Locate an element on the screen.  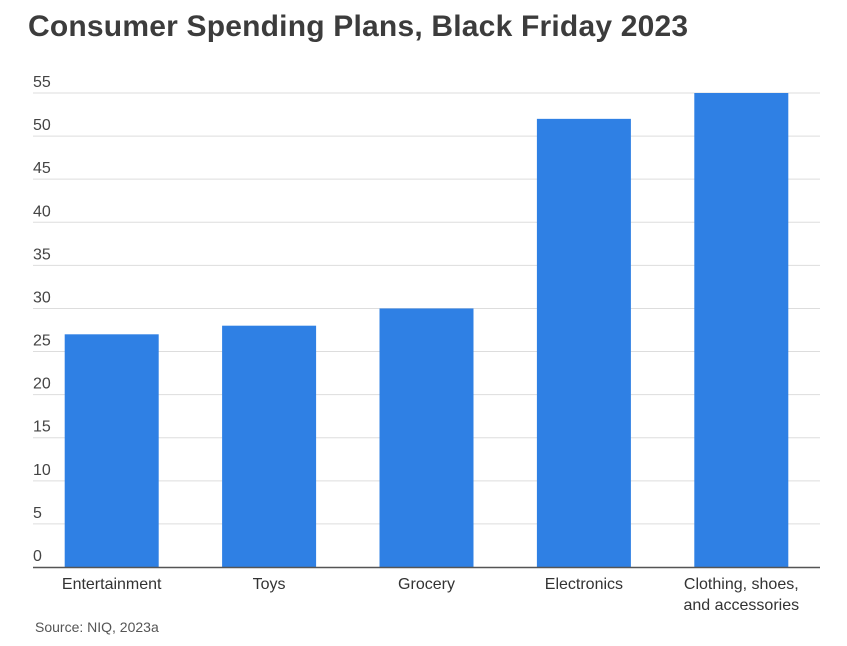
y-axis-ticks: 0 5 10 15 20 25 30 35 40 45 50 55 is located at coordinates (42, 319).